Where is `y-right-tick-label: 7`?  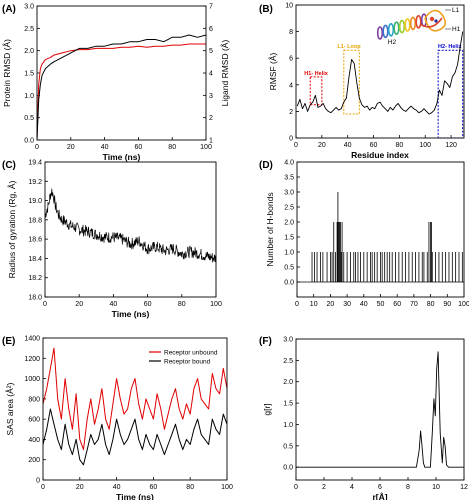
y-right-tick-label: 7 is located at coordinates (211, 7).